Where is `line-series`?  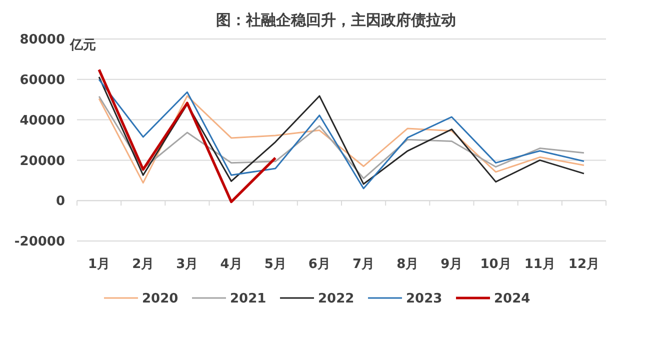 line-series is located at coordinates (187, 136).